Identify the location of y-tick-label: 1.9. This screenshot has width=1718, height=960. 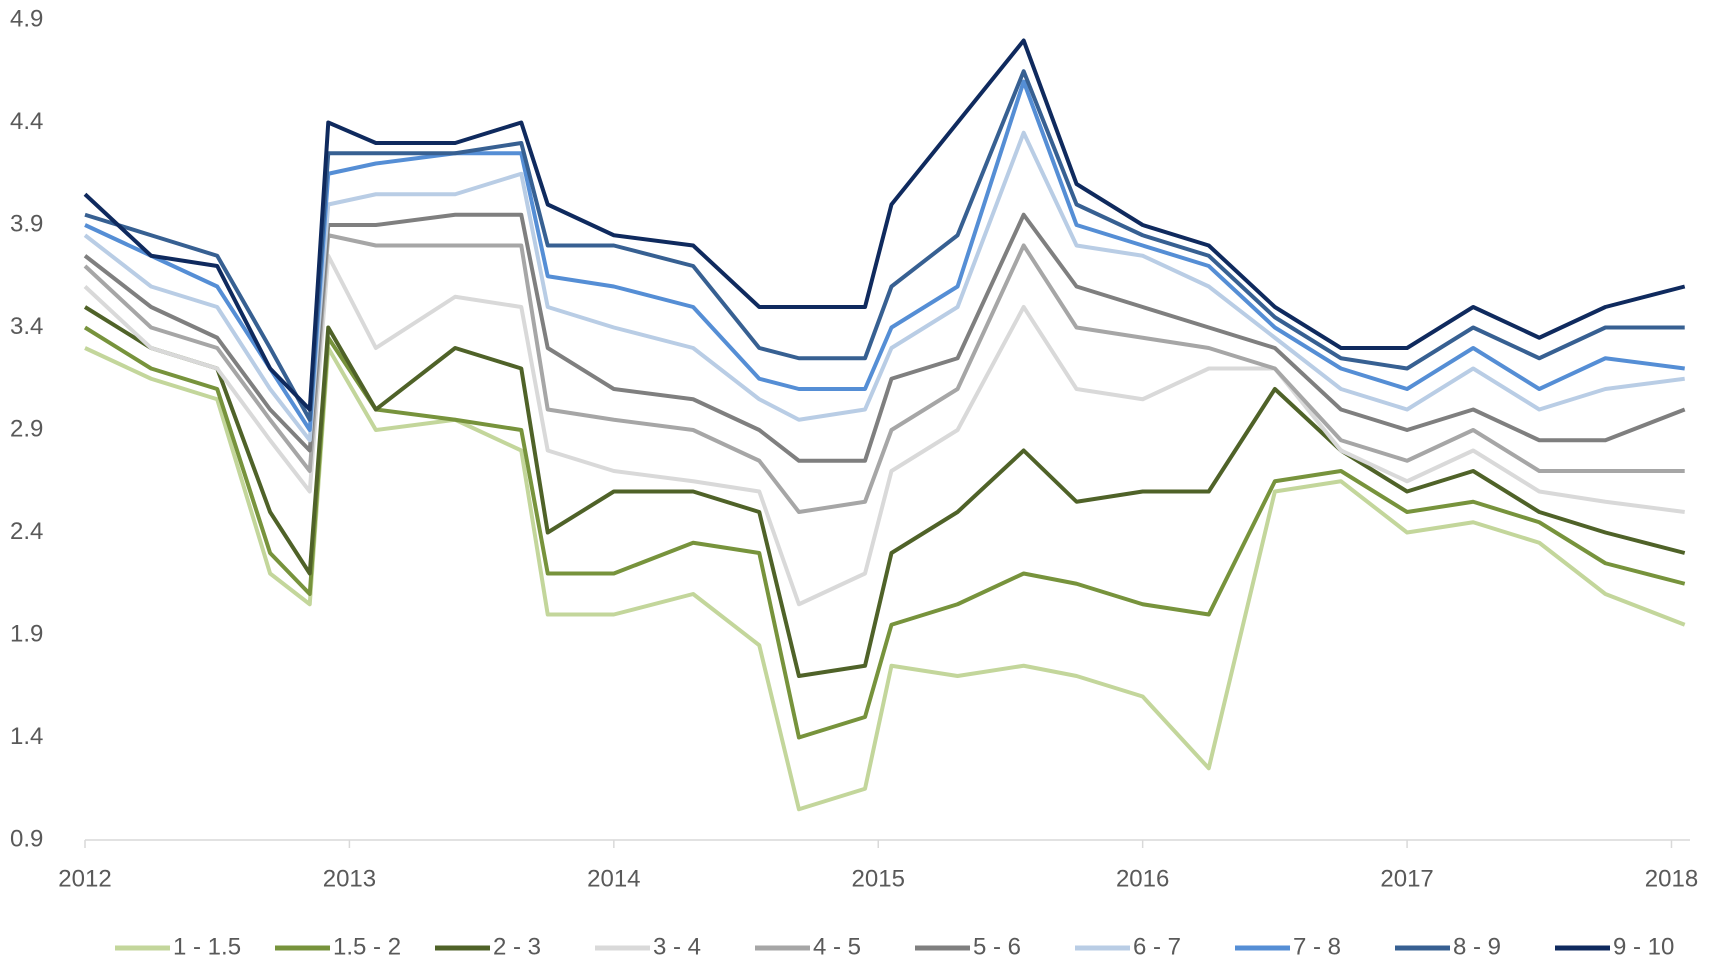
(26, 633).